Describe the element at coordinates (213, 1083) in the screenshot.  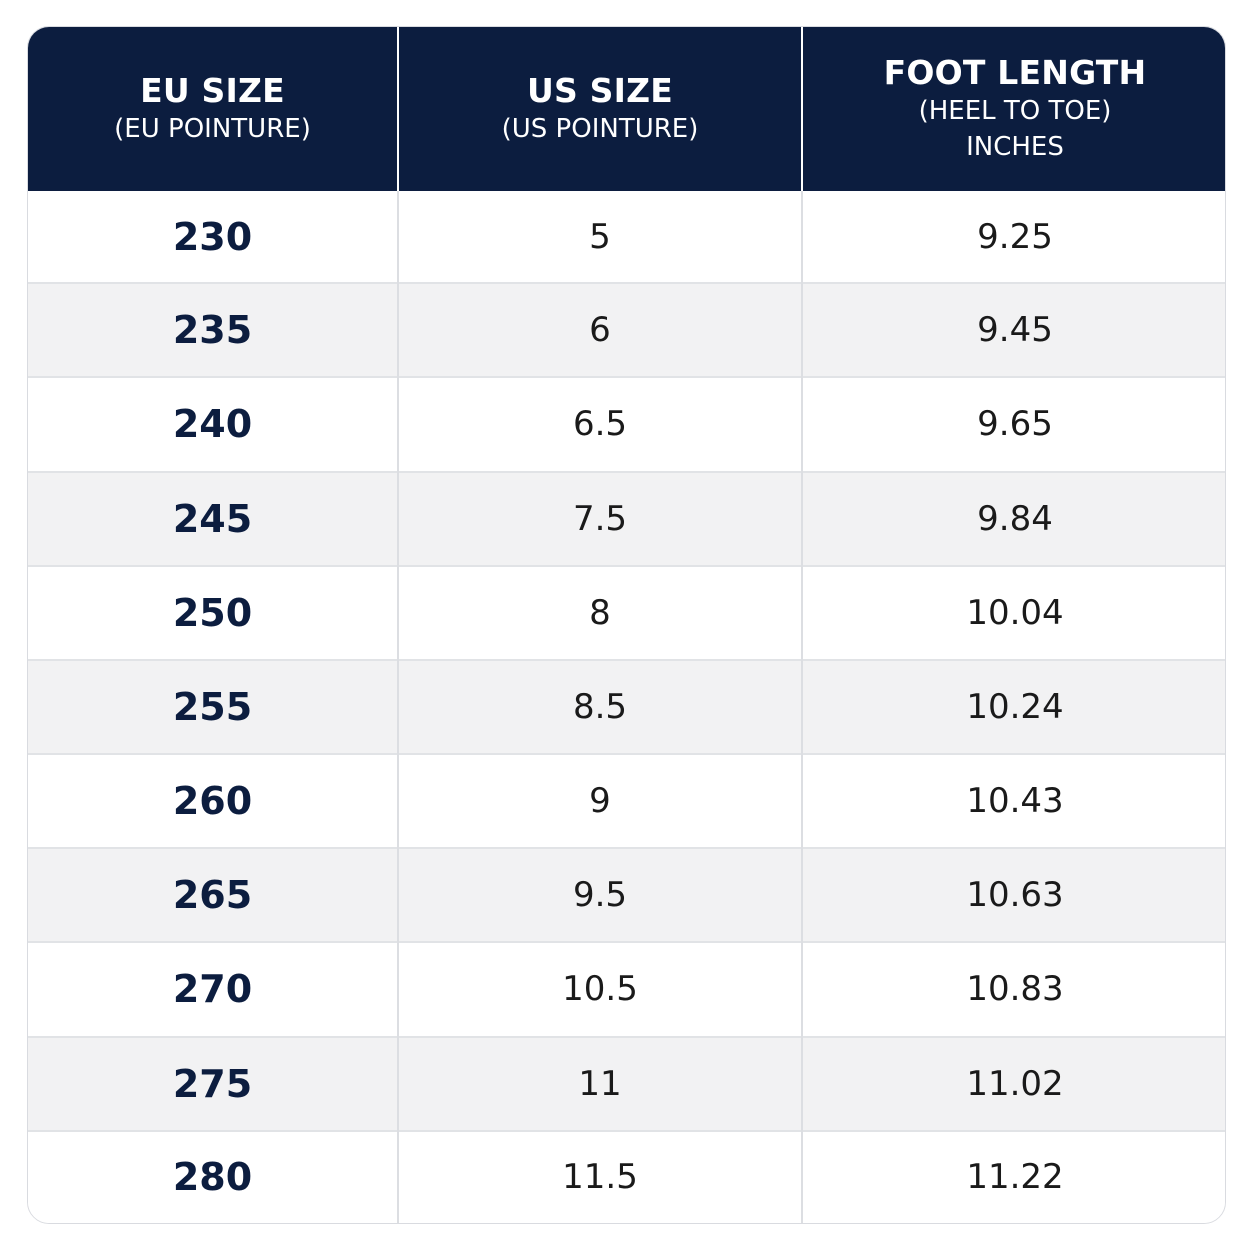
I see `eu-size-cell: 275` at that location.